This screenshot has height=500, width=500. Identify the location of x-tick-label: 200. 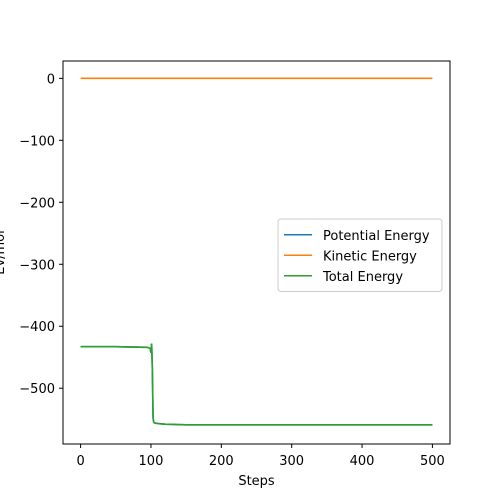
(221, 461).